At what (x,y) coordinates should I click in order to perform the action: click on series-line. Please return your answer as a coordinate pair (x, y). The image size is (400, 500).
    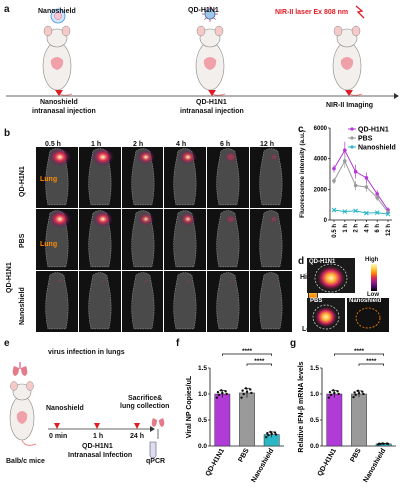
    Looking at the image, I should click on (361, 186).